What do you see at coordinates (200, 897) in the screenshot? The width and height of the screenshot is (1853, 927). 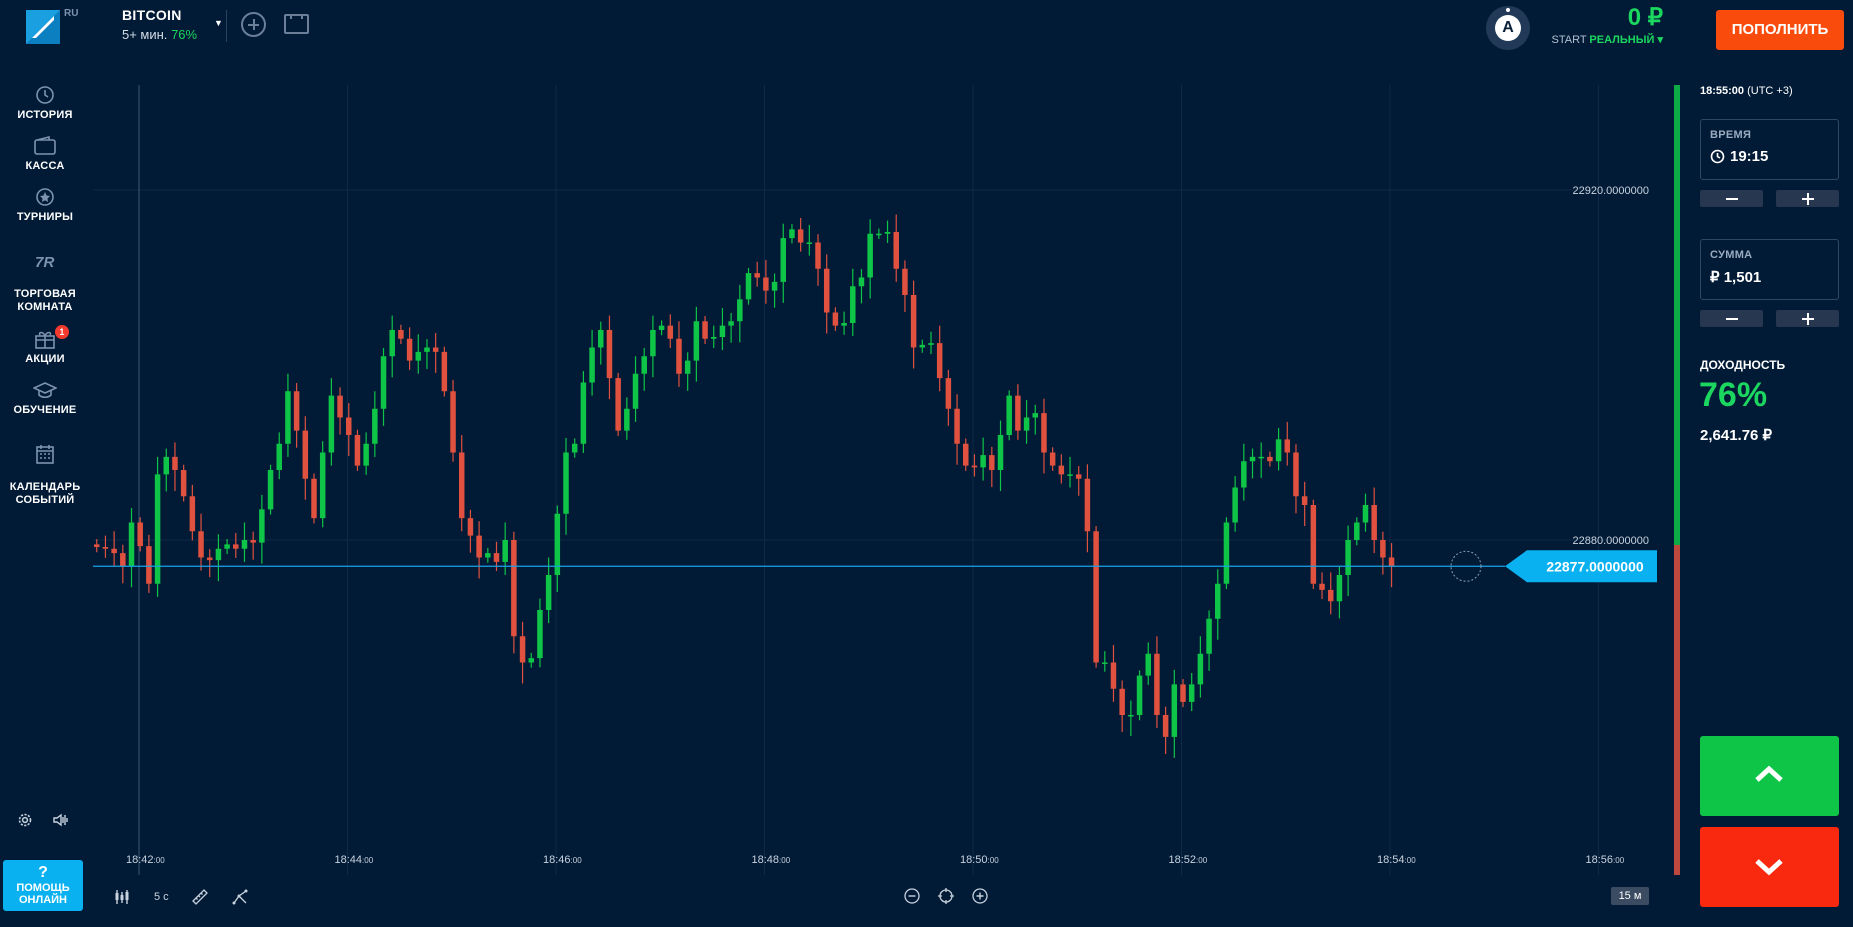 I see `ruler-icon` at bounding box center [200, 897].